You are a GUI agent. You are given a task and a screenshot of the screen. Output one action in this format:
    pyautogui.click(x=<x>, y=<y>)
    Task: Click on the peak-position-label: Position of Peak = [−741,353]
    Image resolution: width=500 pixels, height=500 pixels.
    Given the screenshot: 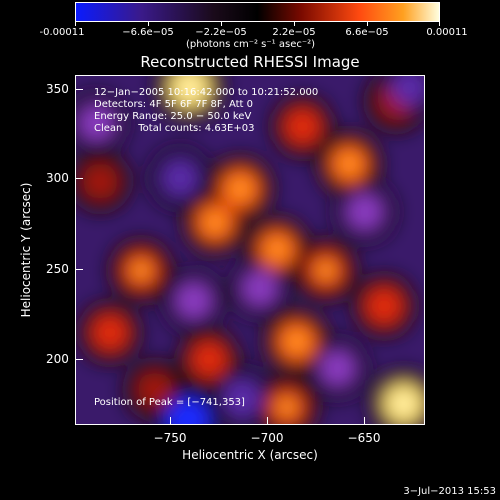 What is the action you would take?
    pyautogui.click(x=169, y=402)
    